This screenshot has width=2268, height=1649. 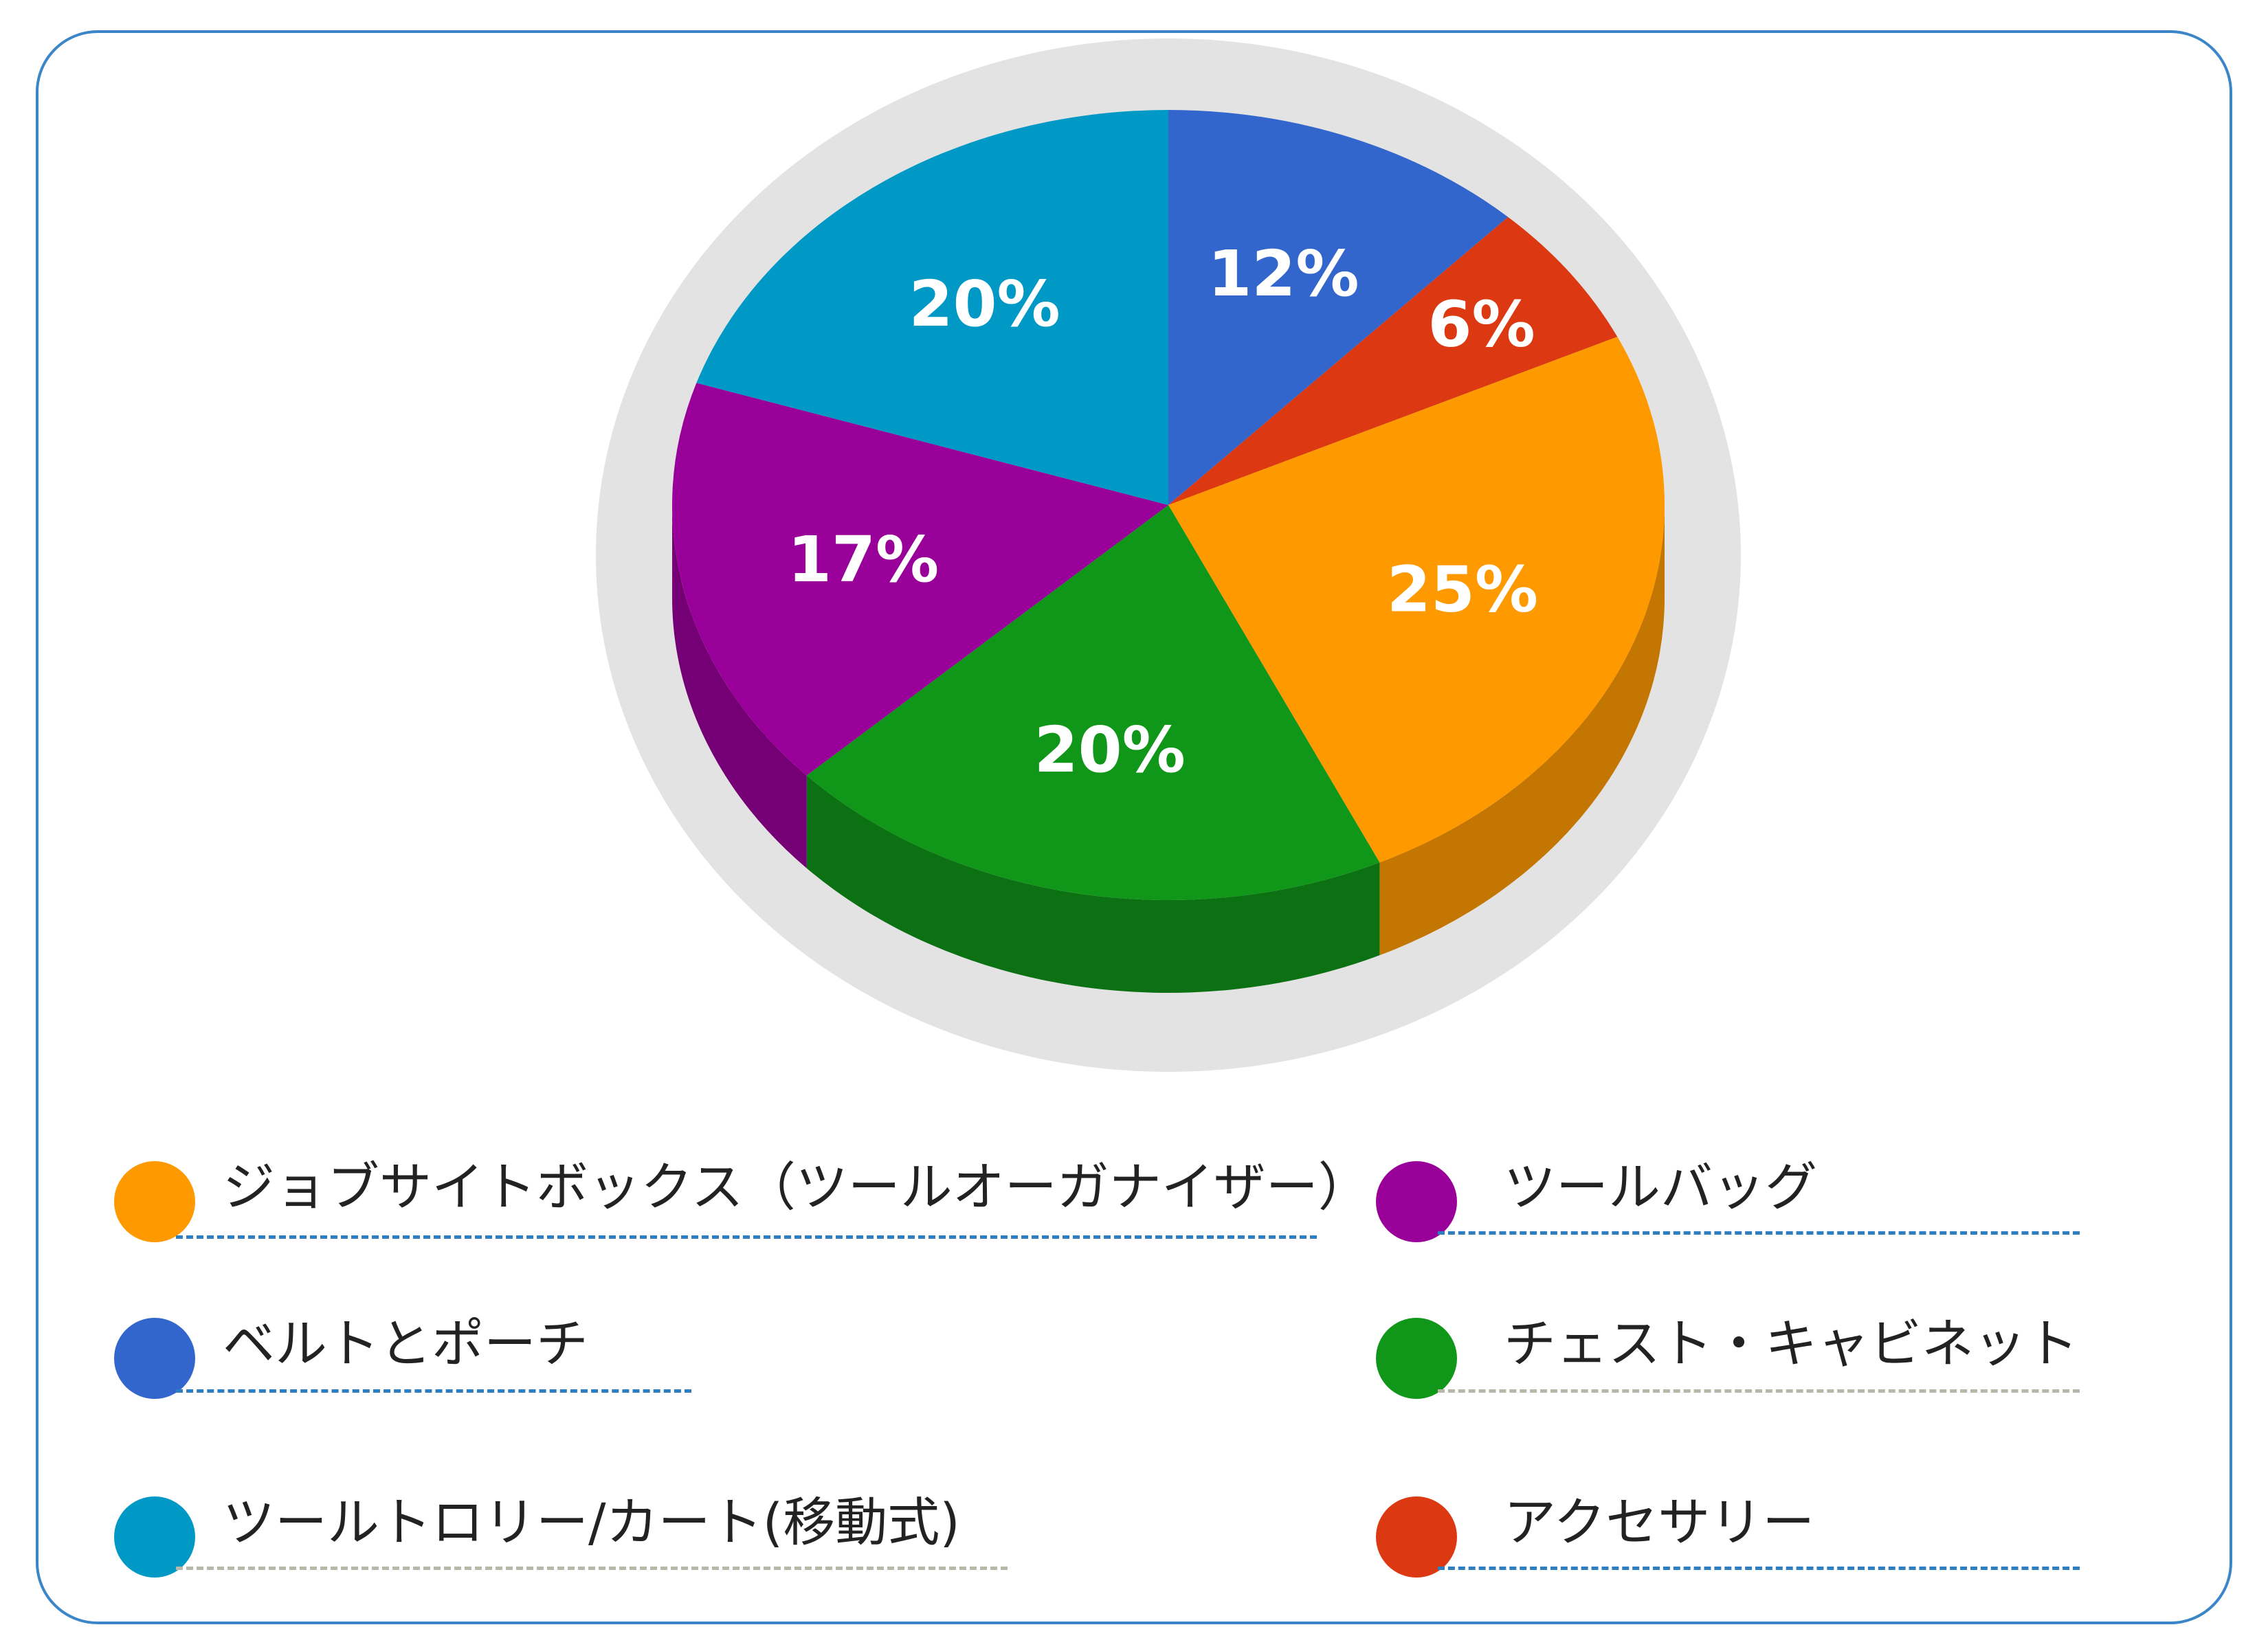 I want to click on pie-slice-label: 25%, so click(x=1463, y=590).